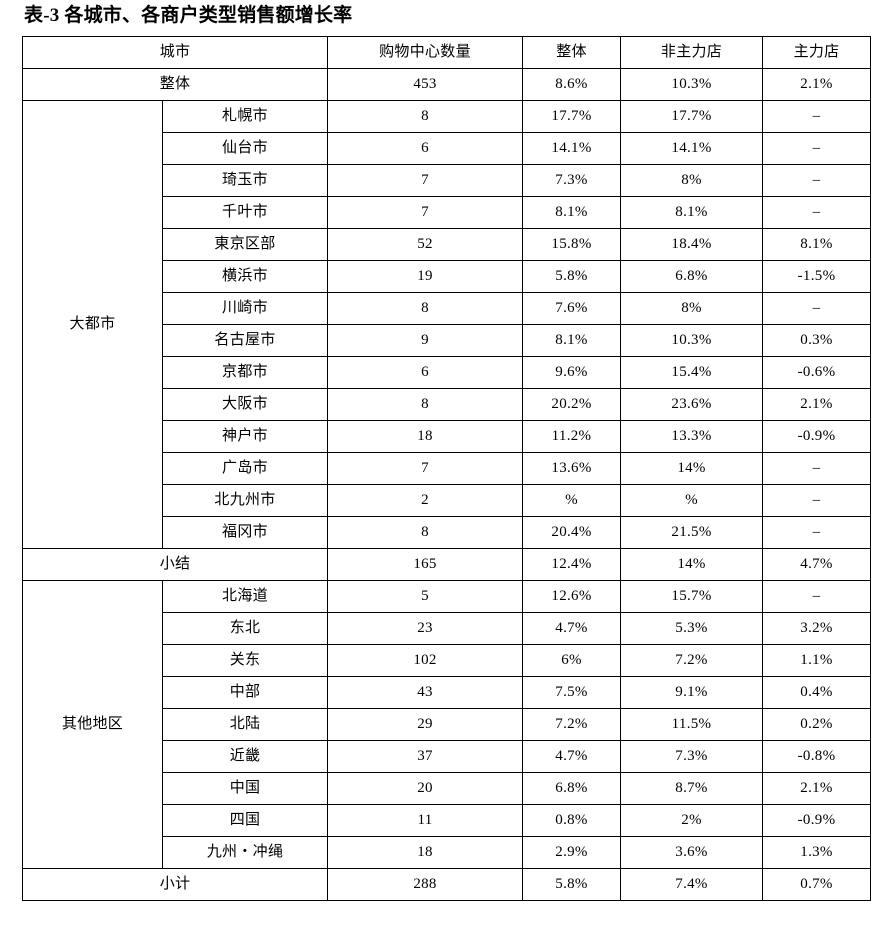 The height and width of the screenshot is (928, 892). Describe the element at coordinates (245, 276) in the screenshot. I see `cell-city: 横浜市` at that location.